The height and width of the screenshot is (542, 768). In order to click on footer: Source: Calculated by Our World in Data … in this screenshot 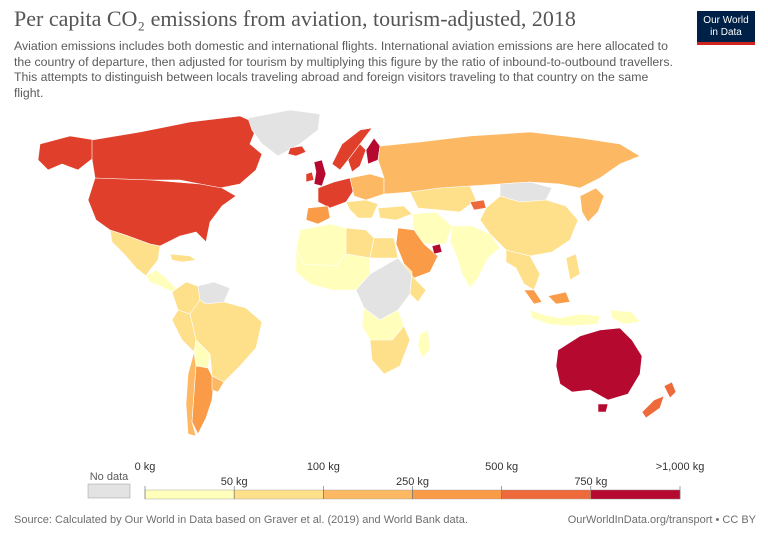, I will do `click(384, 522)`.